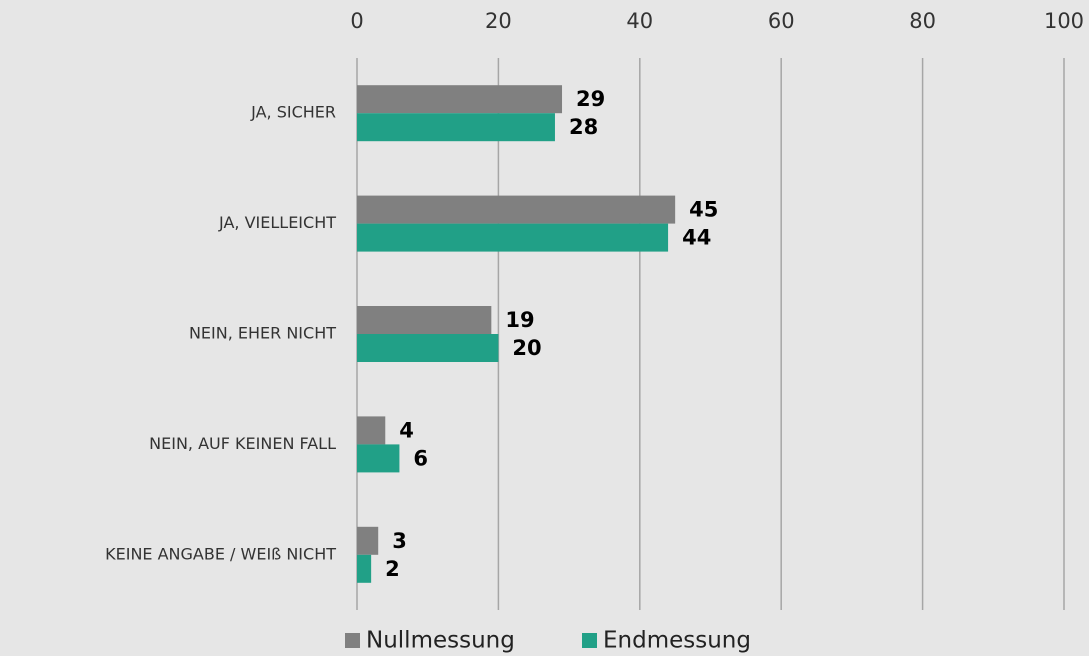 This screenshot has height=656, width=1089. Describe the element at coordinates (356, 21) in the screenshot. I see `x-tick-label: 0` at that location.